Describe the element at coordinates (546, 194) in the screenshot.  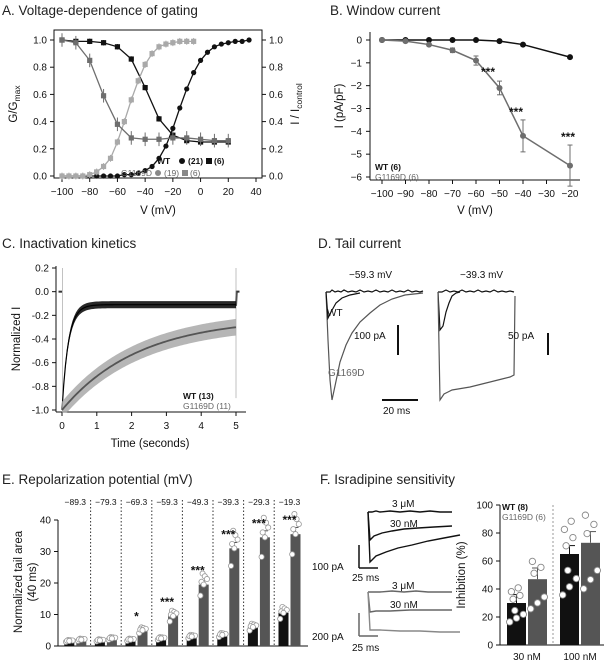
I see `b-xtick-label: −30` at that location.